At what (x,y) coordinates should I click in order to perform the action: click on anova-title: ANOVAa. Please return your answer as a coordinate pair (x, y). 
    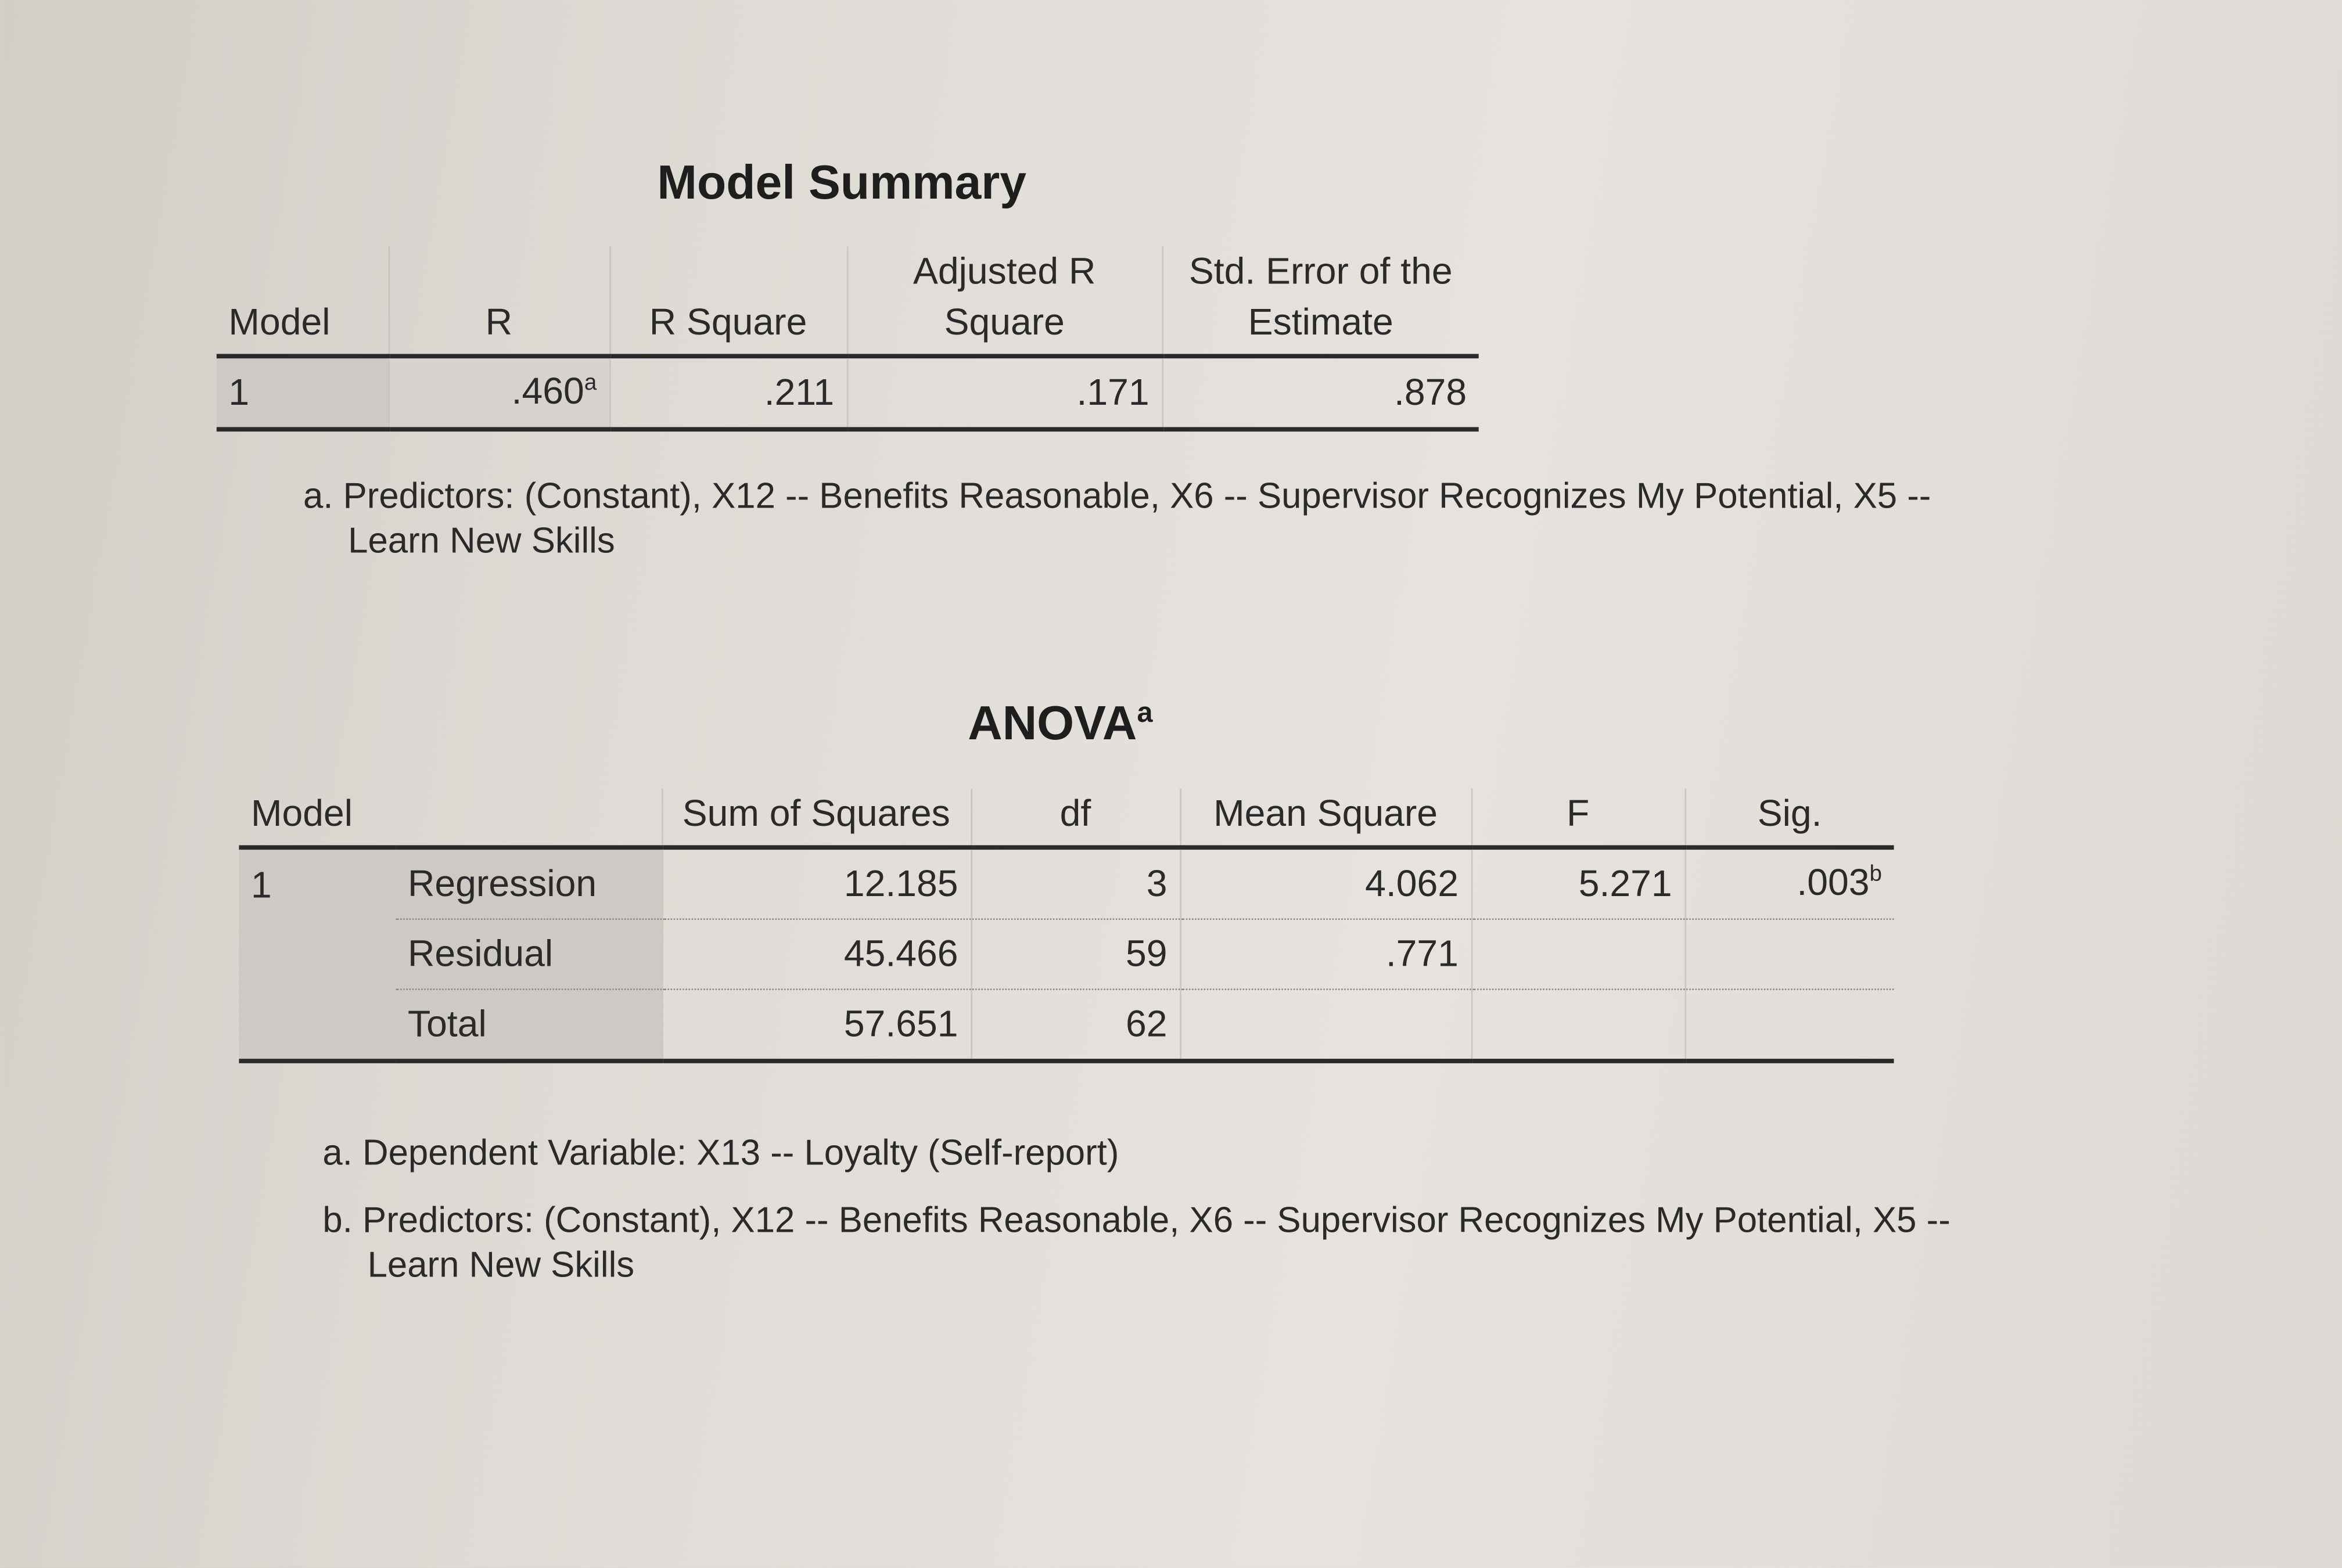
    Looking at the image, I should click on (1060, 723).